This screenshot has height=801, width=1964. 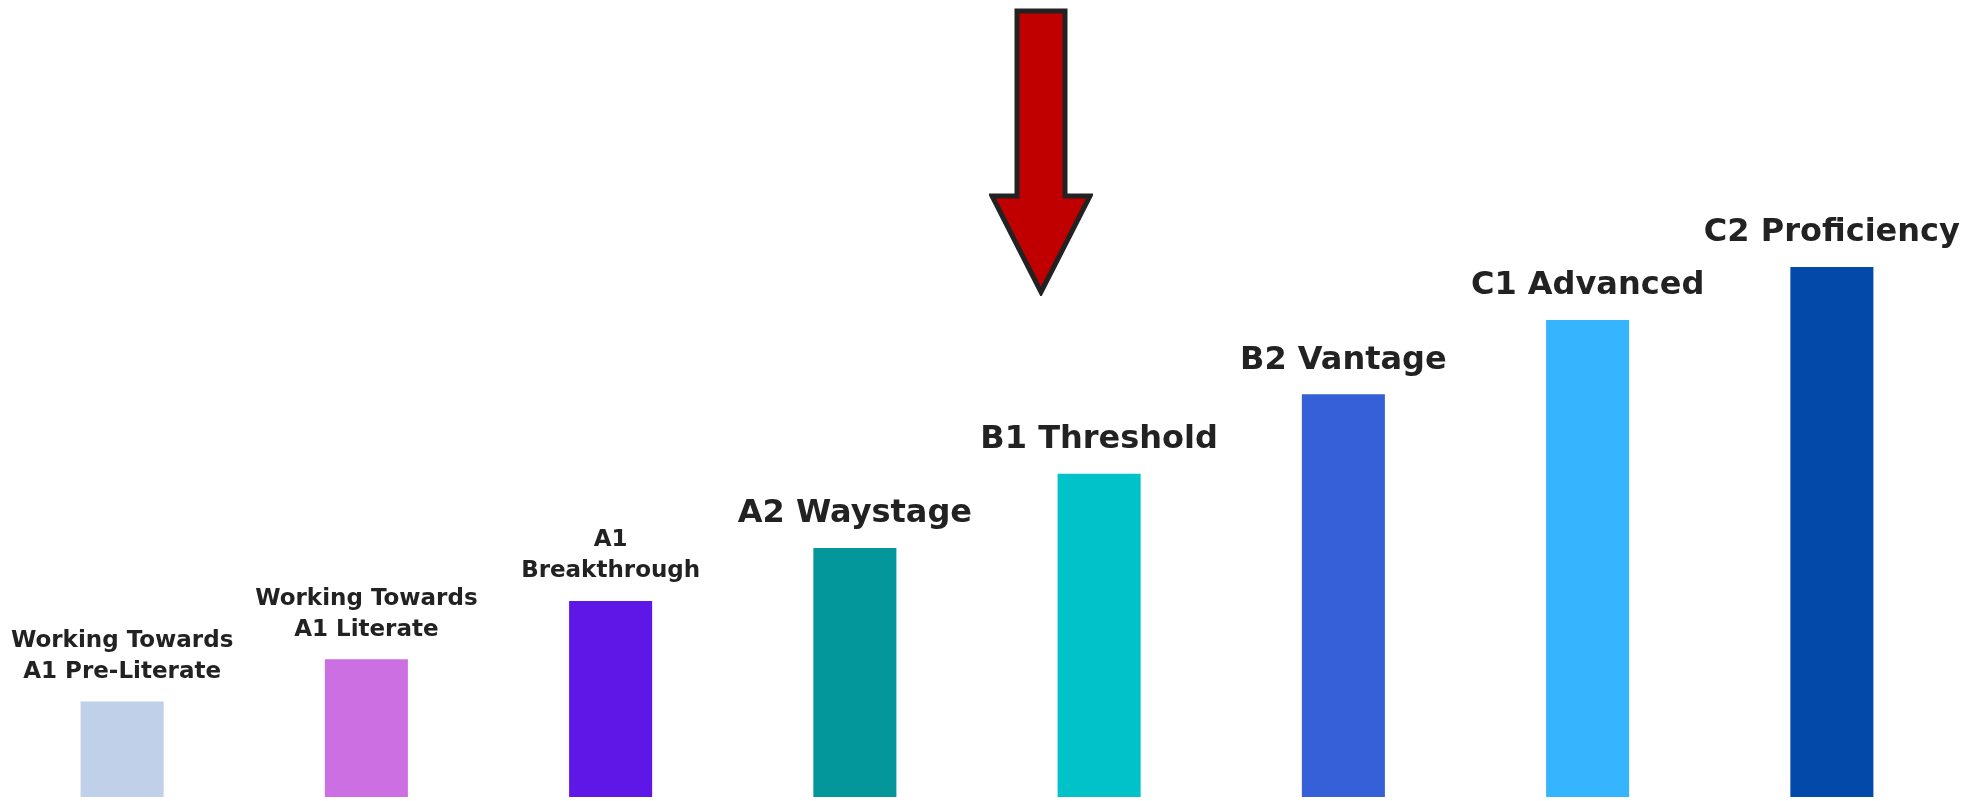 What do you see at coordinates (122, 655) in the screenshot?
I see `x-tick-label: Working Towards A1 Pre-Literate` at bounding box center [122, 655].